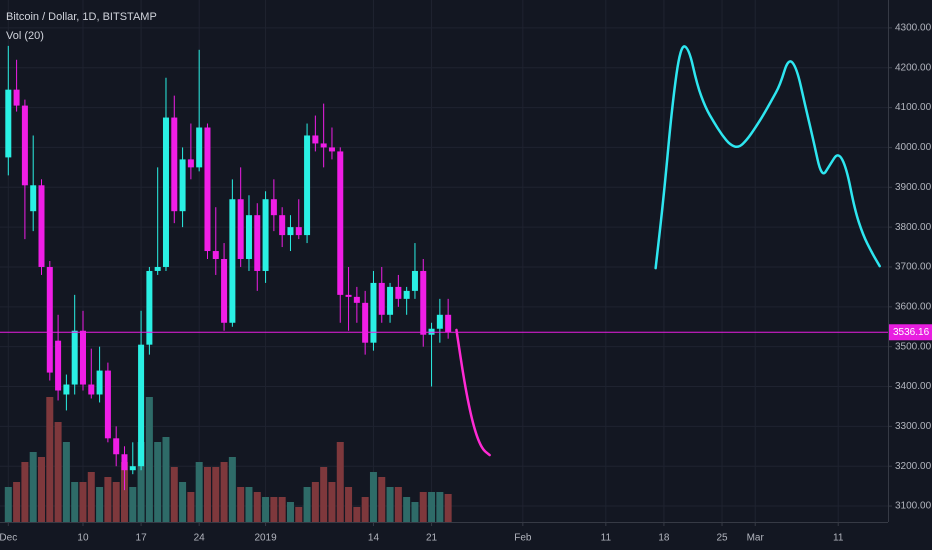  Describe the element at coordinates (473, 392) in the screenshot. I see `drawn-line` at that location.